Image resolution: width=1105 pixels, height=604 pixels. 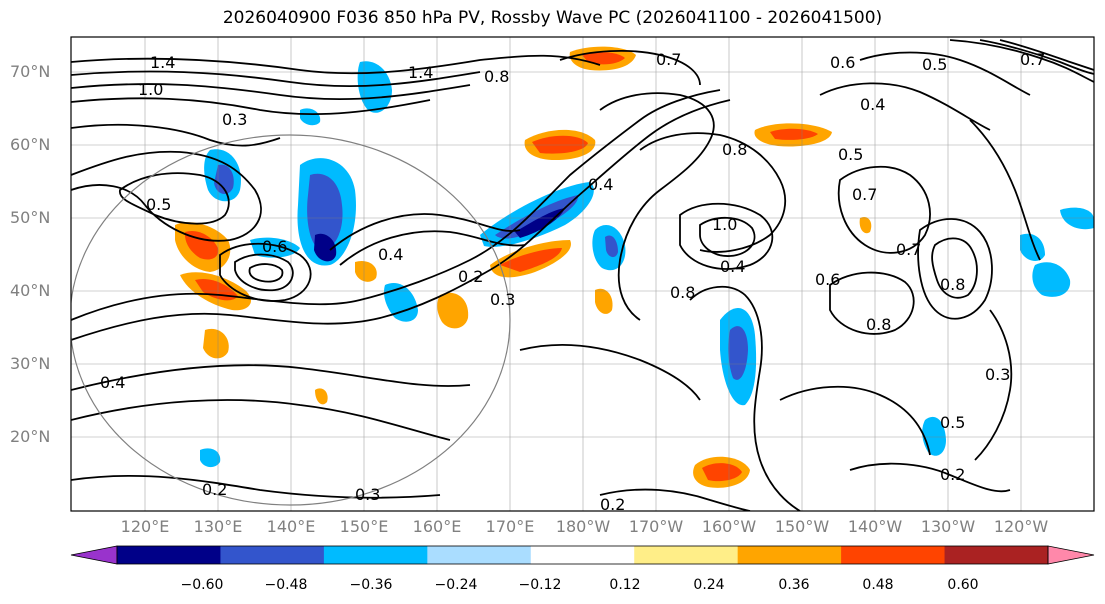 I want to click on lon-label: 170°E, so click(x=510, y=526).